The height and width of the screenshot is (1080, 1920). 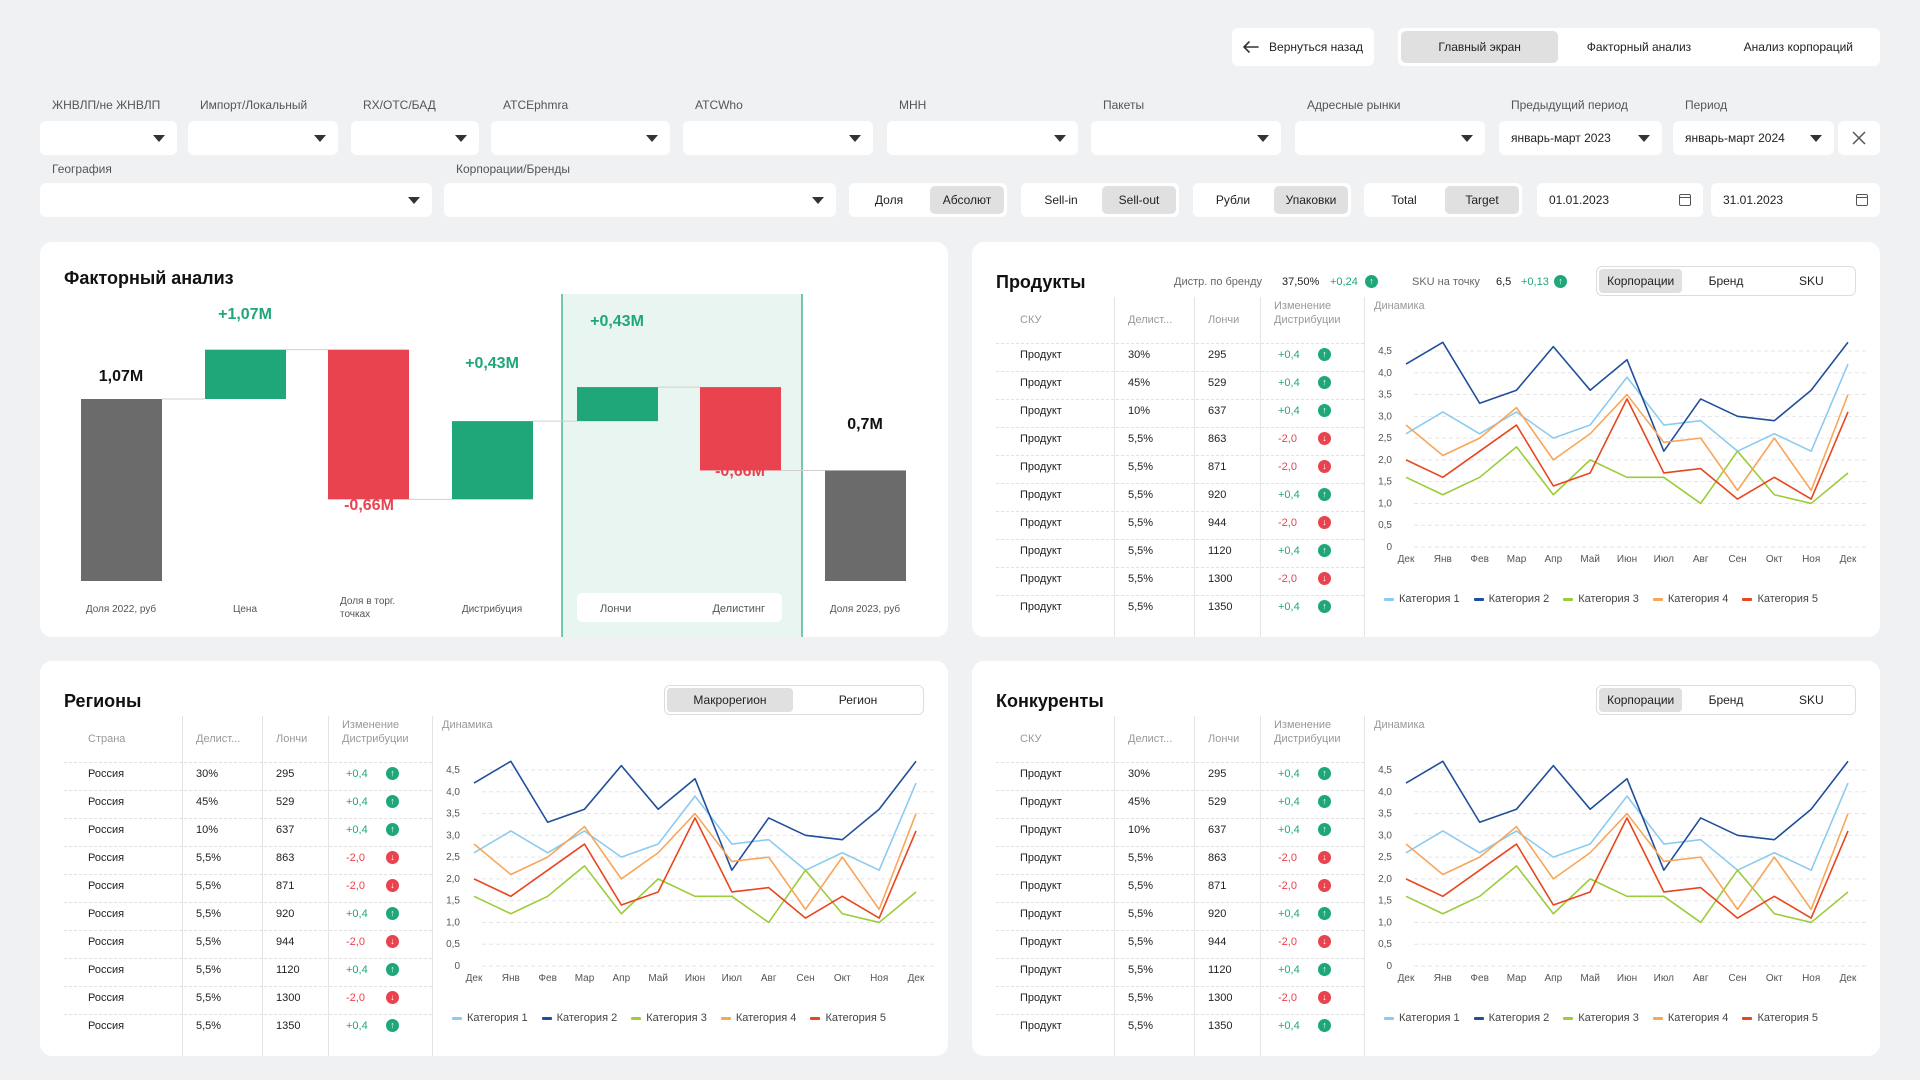 I want to click on tab-macroregion: Макрорегион, so click(x=730, y=700).